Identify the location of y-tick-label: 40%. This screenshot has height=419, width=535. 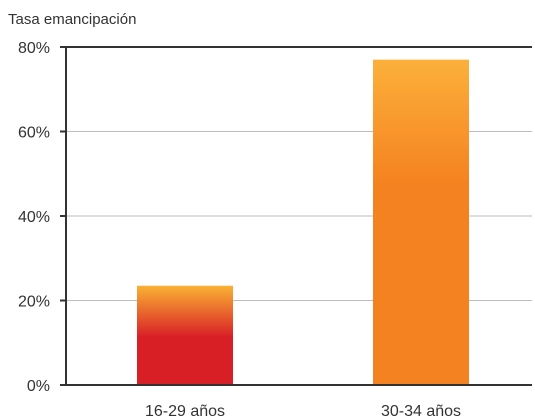
(34, 217).